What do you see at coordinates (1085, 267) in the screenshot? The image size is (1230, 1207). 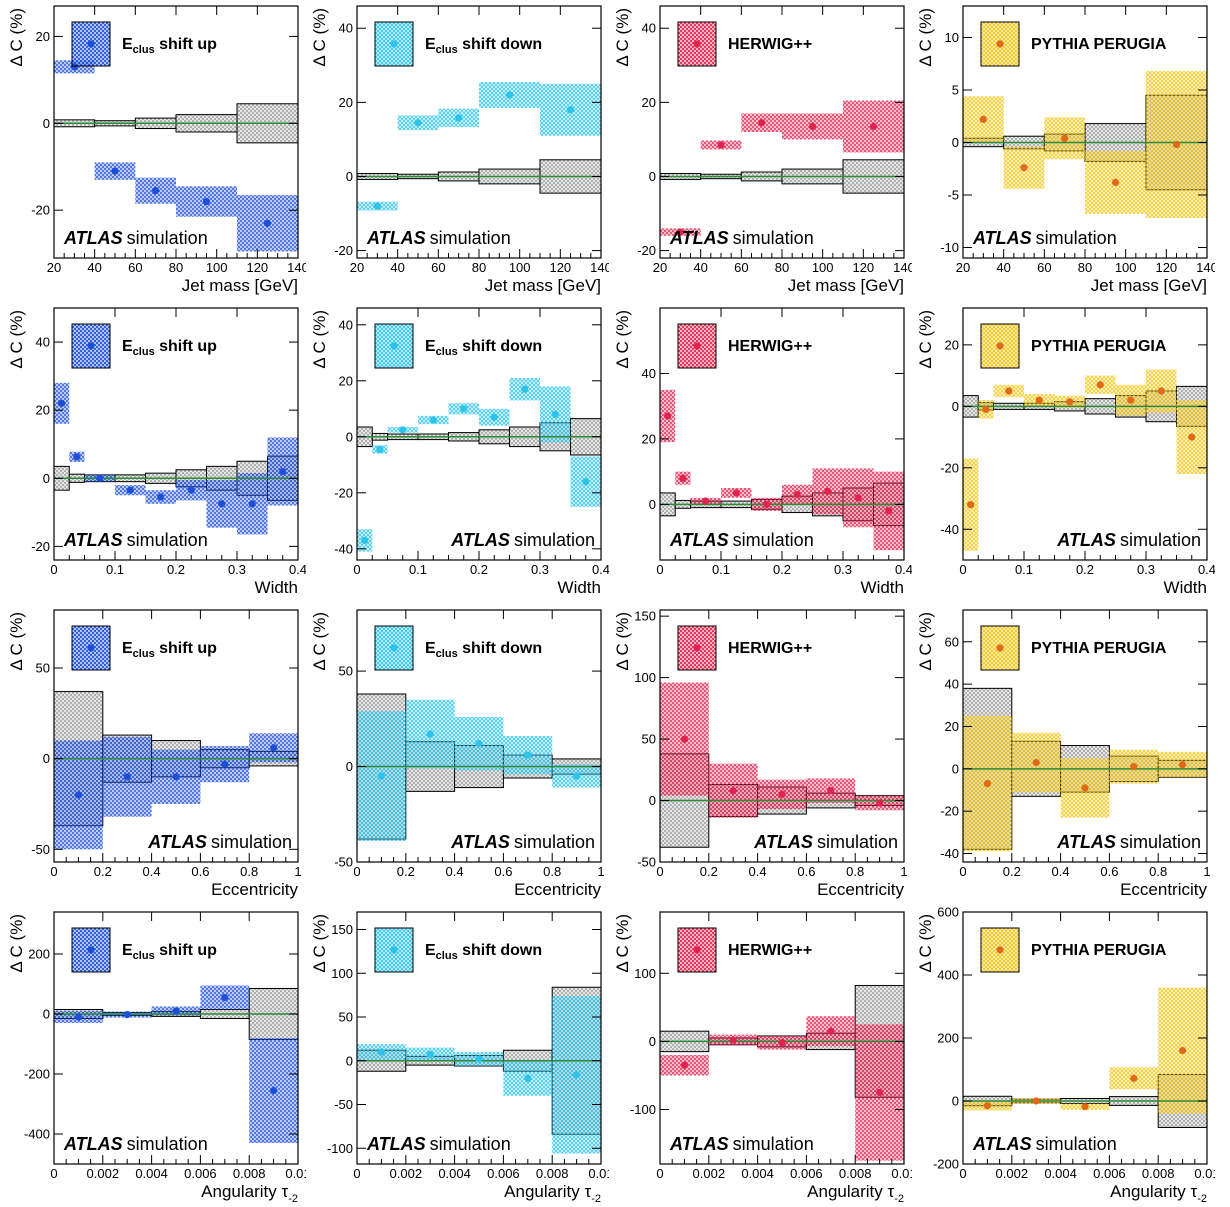 I see `x-tick-label: 80` at bounding box center [1085, 267].